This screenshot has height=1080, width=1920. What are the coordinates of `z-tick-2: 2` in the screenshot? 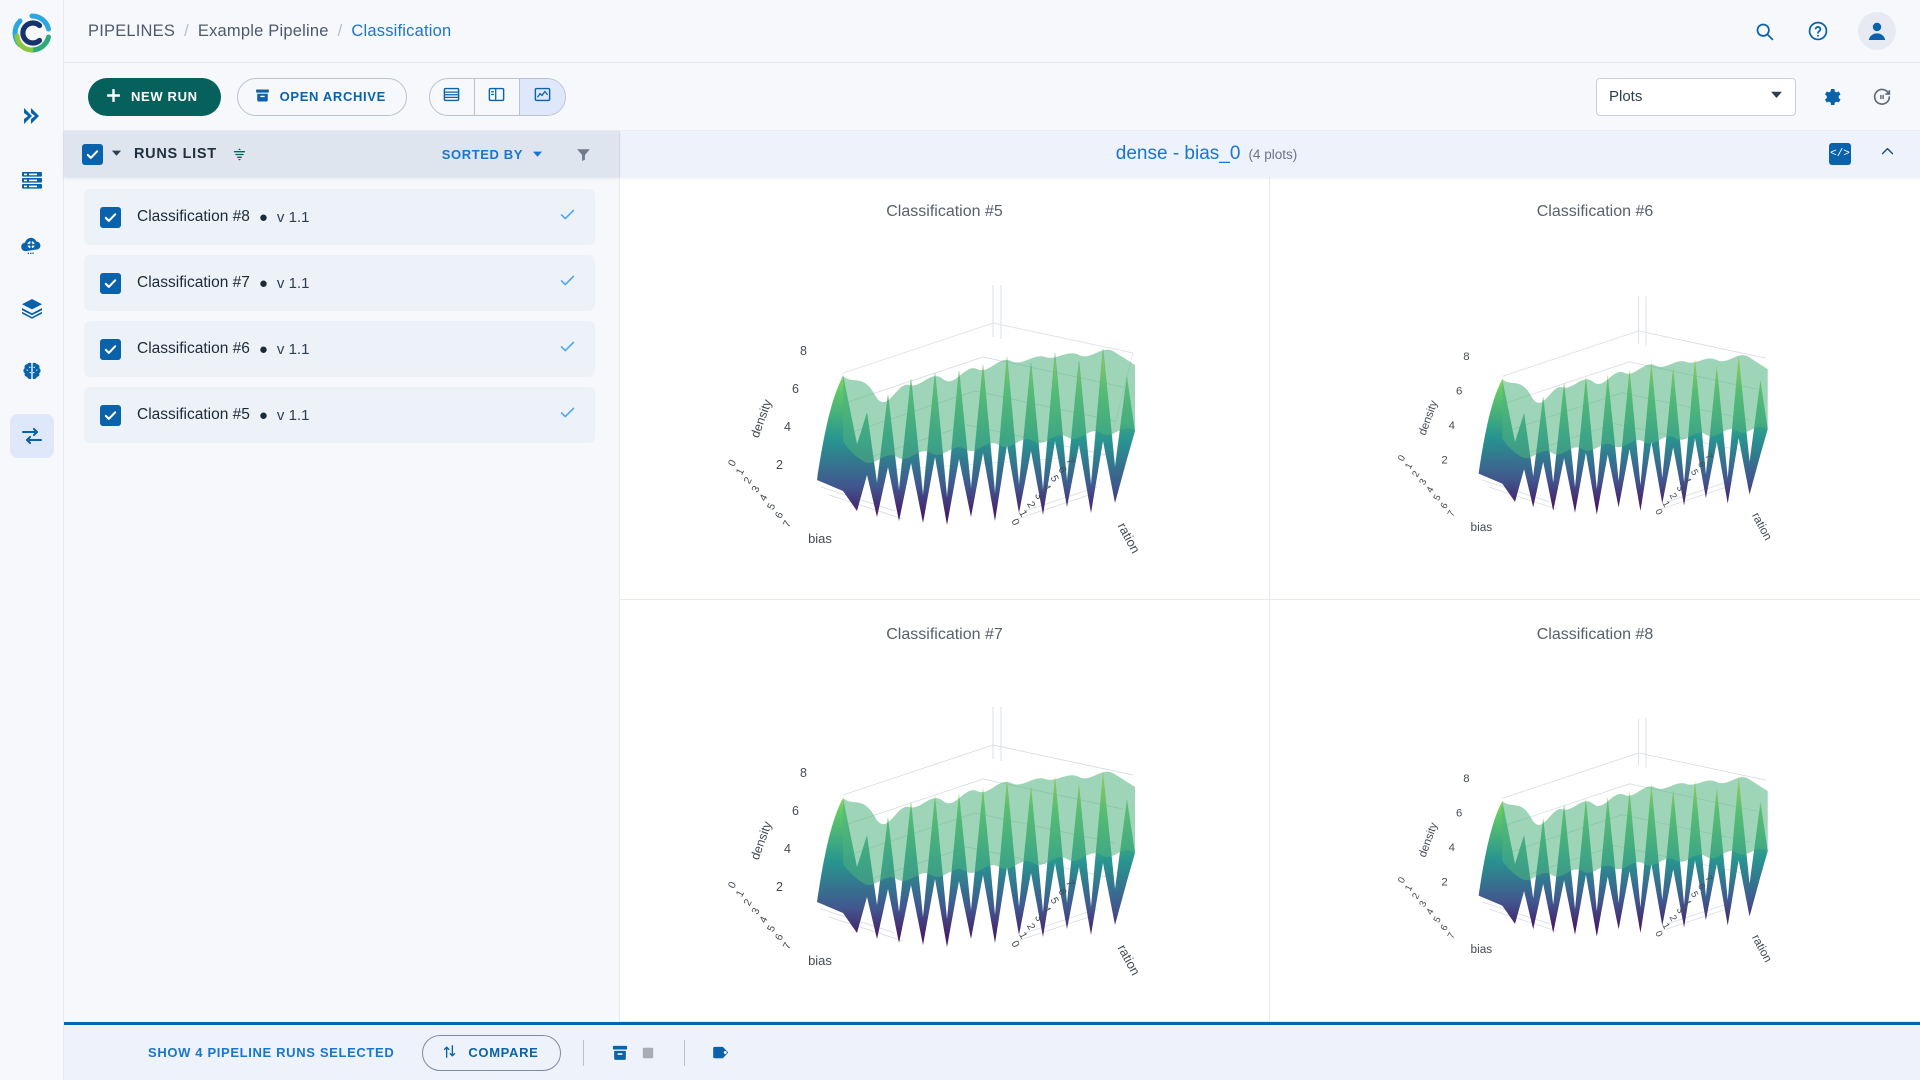 It's located at (779, 465).